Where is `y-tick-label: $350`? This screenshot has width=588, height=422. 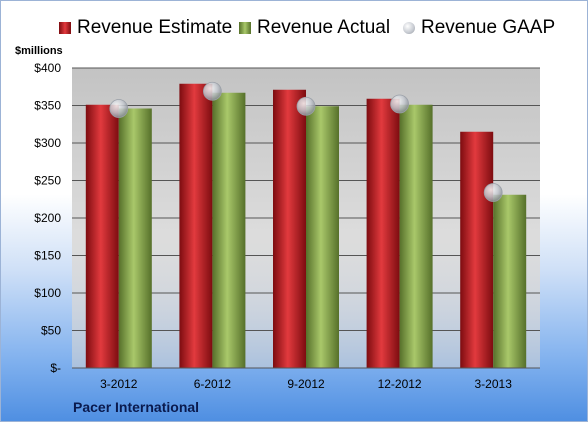
y-tick-label: $350 is located at coordinates (47, 106).